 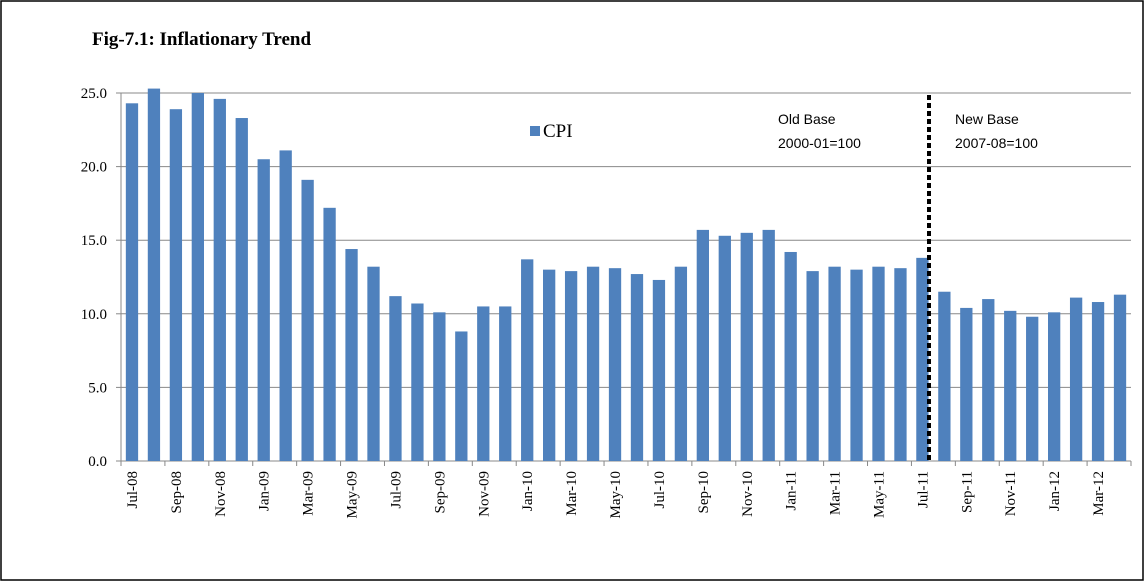 I want to click on x-tick-label: Jan-12, so click(x=1055, y=491).